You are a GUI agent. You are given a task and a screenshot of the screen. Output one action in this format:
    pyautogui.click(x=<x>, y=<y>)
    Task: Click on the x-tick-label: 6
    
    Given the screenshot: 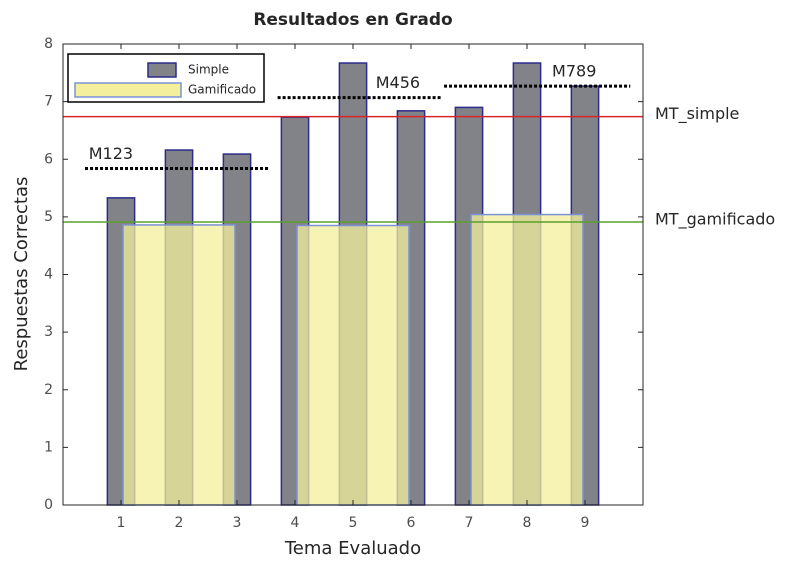 What is the action you would take?
    pyautogui.click(x=411, y=523)
    